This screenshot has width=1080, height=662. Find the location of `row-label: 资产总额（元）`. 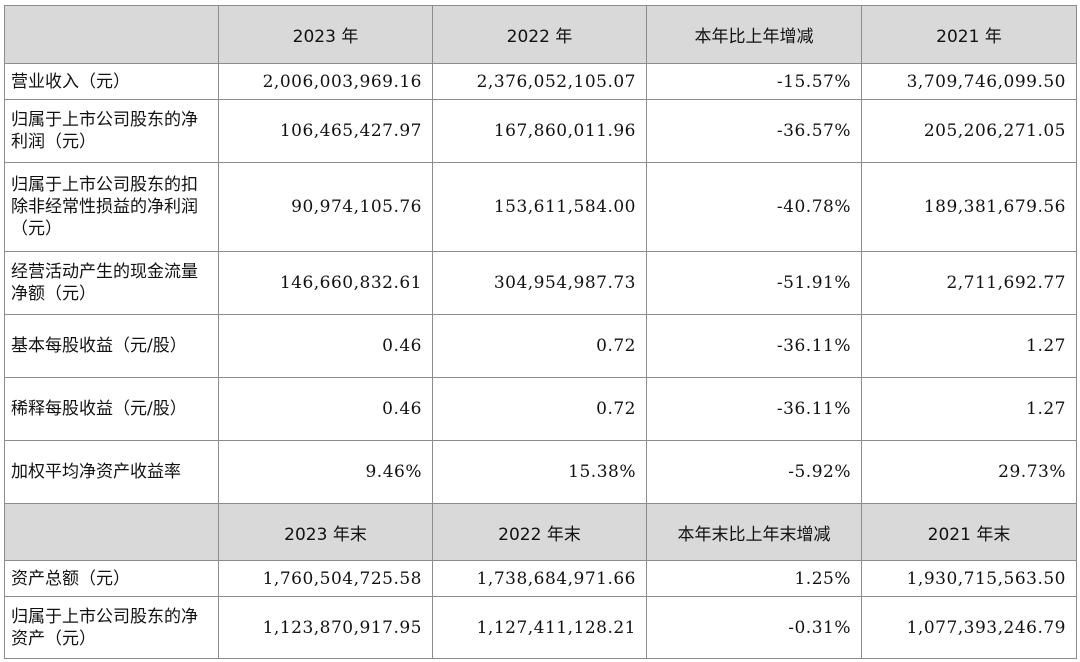

row-label: 资产总额（元） is located at coordinates (111, 578).